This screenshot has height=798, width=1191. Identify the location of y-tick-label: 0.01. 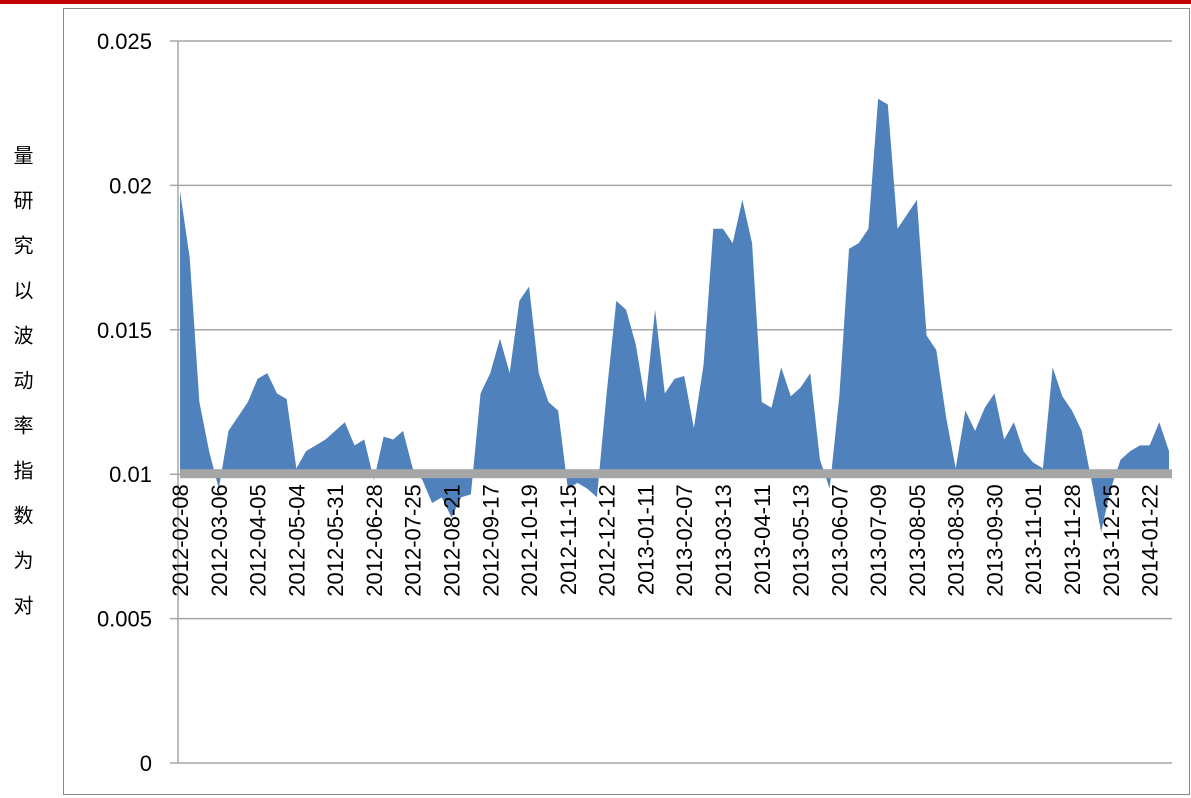
(130, 474).